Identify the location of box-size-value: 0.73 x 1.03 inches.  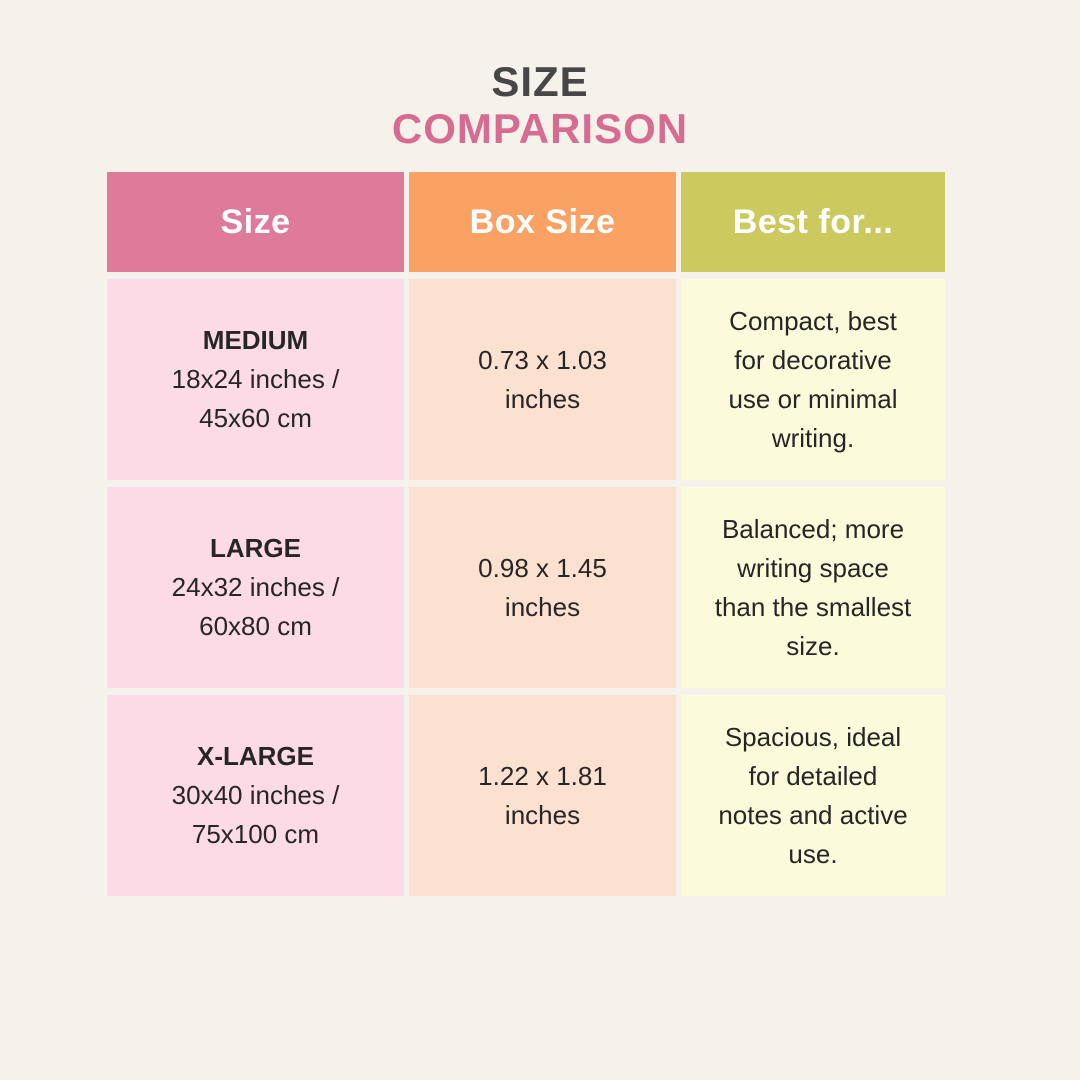
(542, 379).